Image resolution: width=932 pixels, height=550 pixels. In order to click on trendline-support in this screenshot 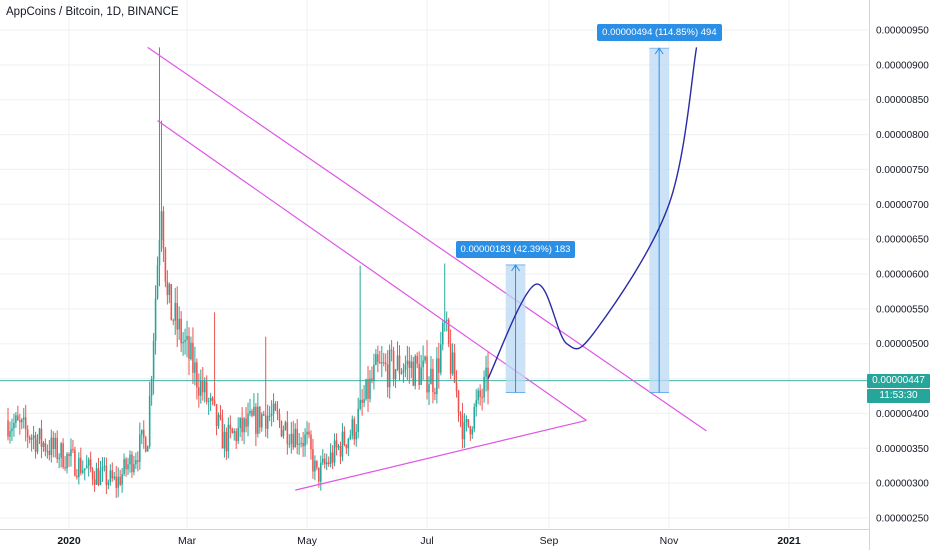, I will do `click(441, 455)`.